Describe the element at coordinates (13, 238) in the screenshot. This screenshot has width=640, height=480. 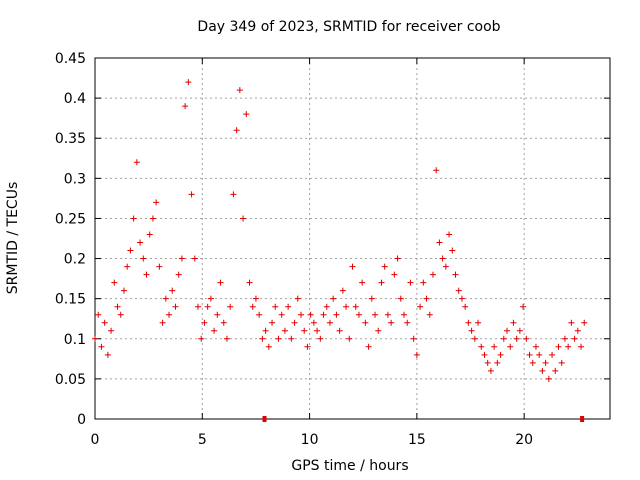
I see `y-axis-label: SRMTID / TECUs` at that location.